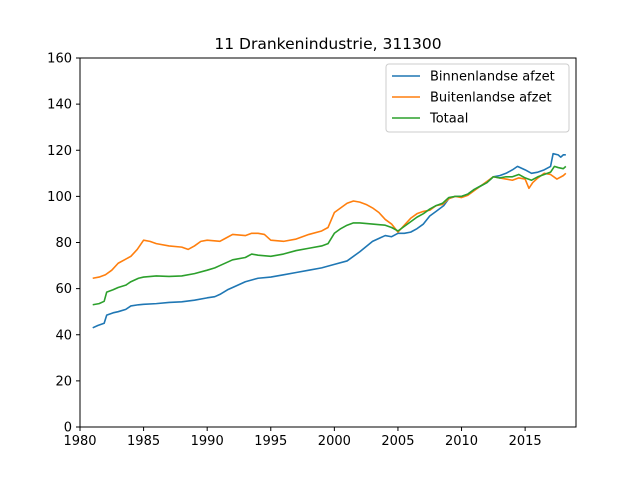 This screenshot has width=640, height=480. Describe the element at coordinates (397, 441) in the screenshot. I see `x-tick-label: 2005` at that location.